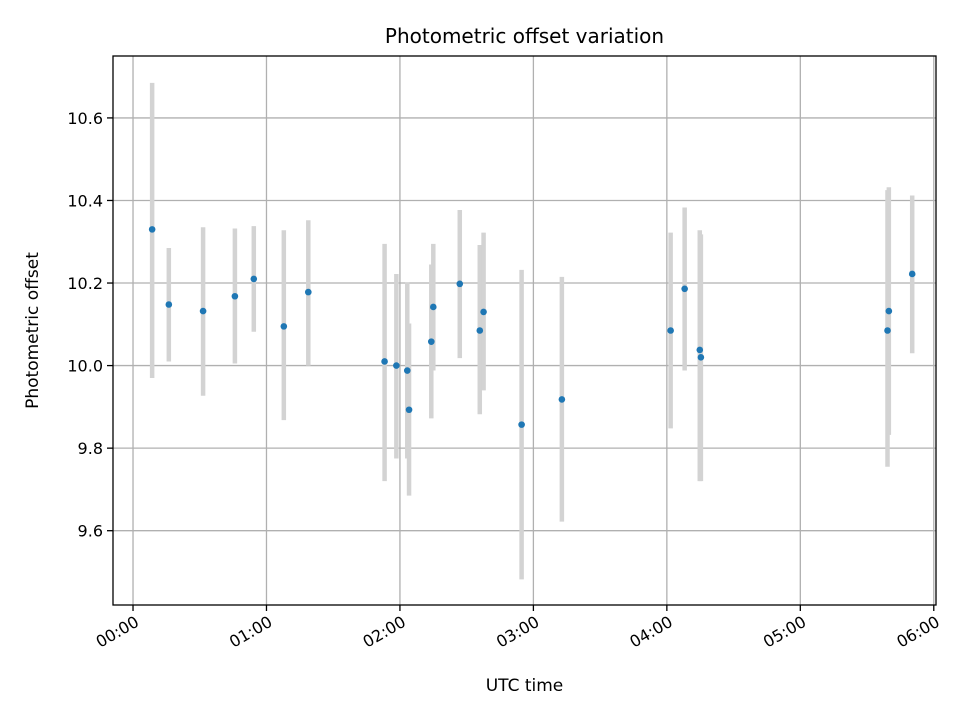 Image resolution: width=960 pixels, height=724 pixels. I want to click on y-axis-label: Photometric offset, so click(33, 330).